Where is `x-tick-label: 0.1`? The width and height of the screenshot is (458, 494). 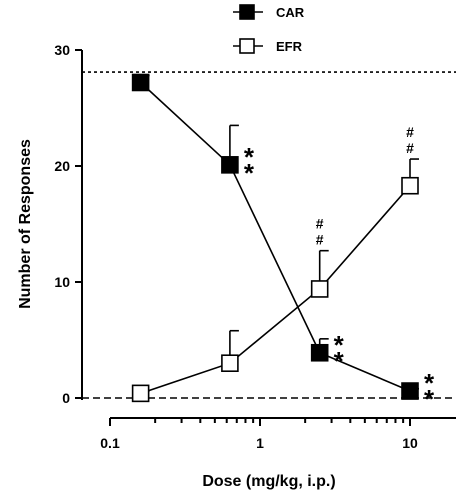 x-tick-label: 0.1 is located at coordinates (110, 443).